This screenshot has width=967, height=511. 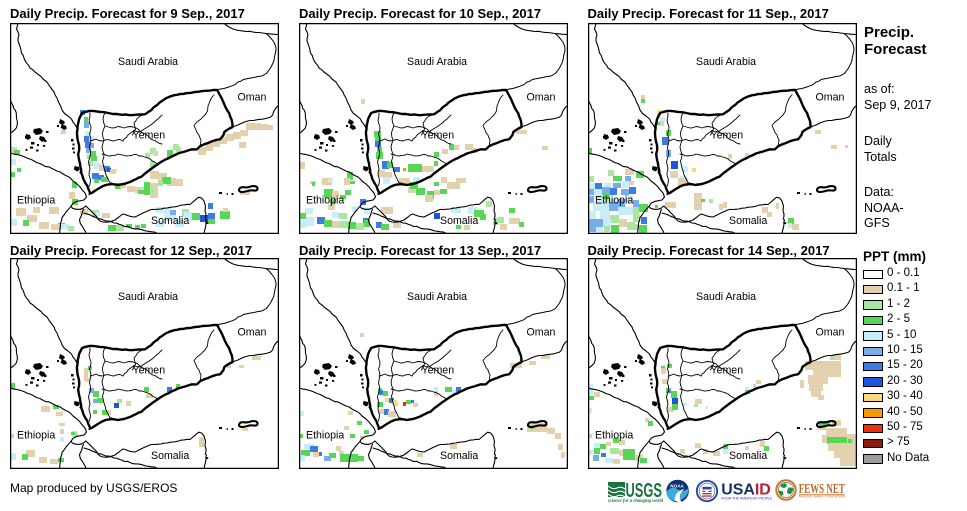 I want to click on svg-text: USAID, so click(x=746, y=490).